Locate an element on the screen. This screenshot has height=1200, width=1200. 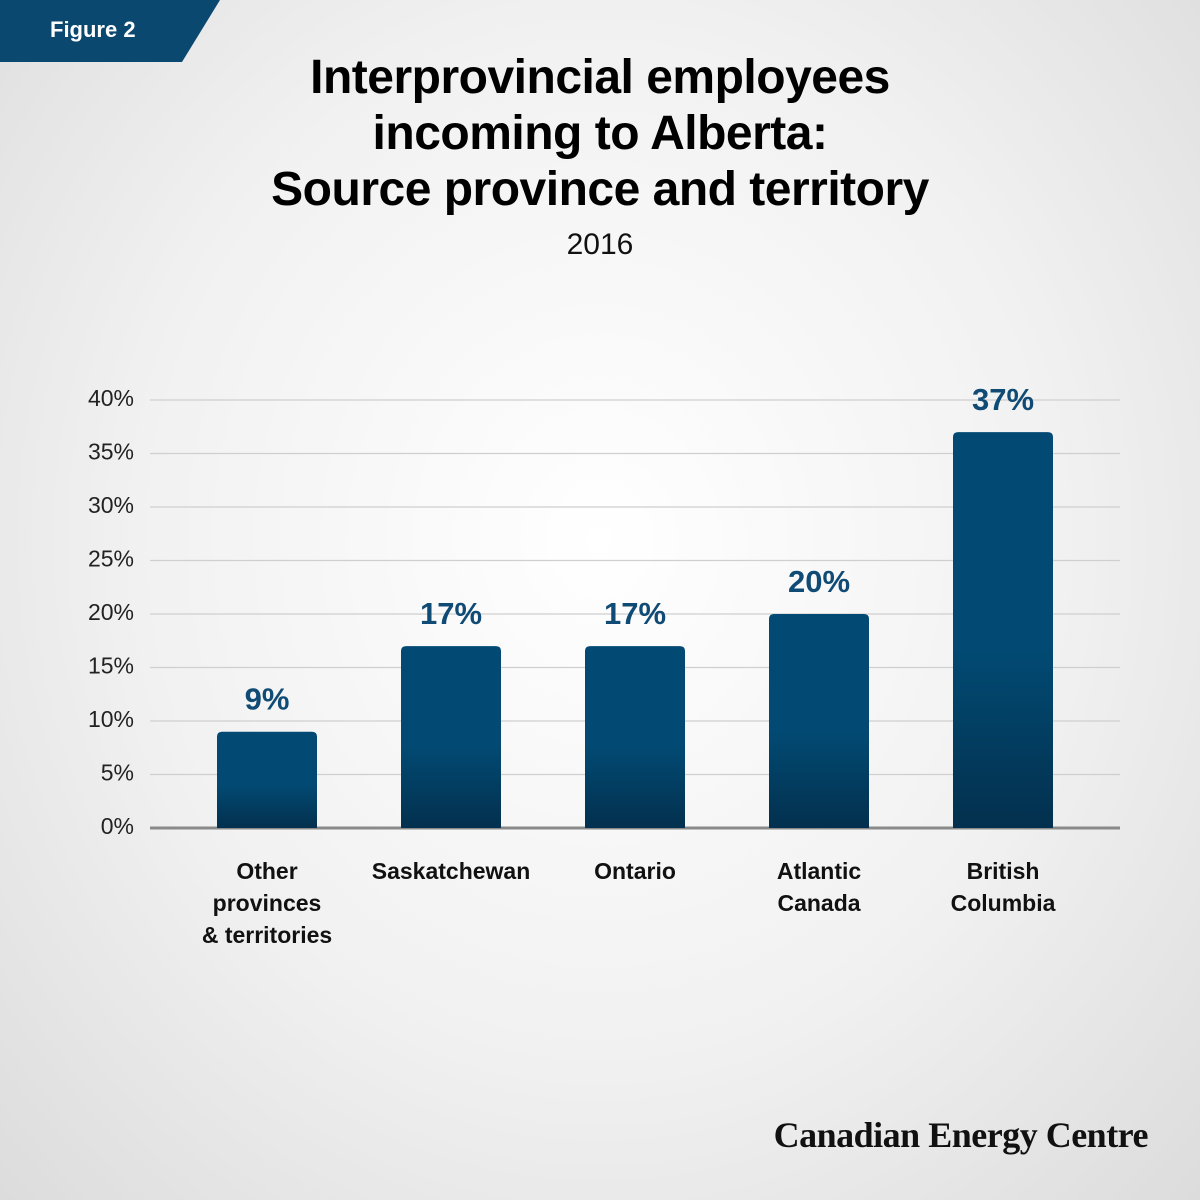
x-tick-label: Saskatchewan is located at coordinates (451, 871).